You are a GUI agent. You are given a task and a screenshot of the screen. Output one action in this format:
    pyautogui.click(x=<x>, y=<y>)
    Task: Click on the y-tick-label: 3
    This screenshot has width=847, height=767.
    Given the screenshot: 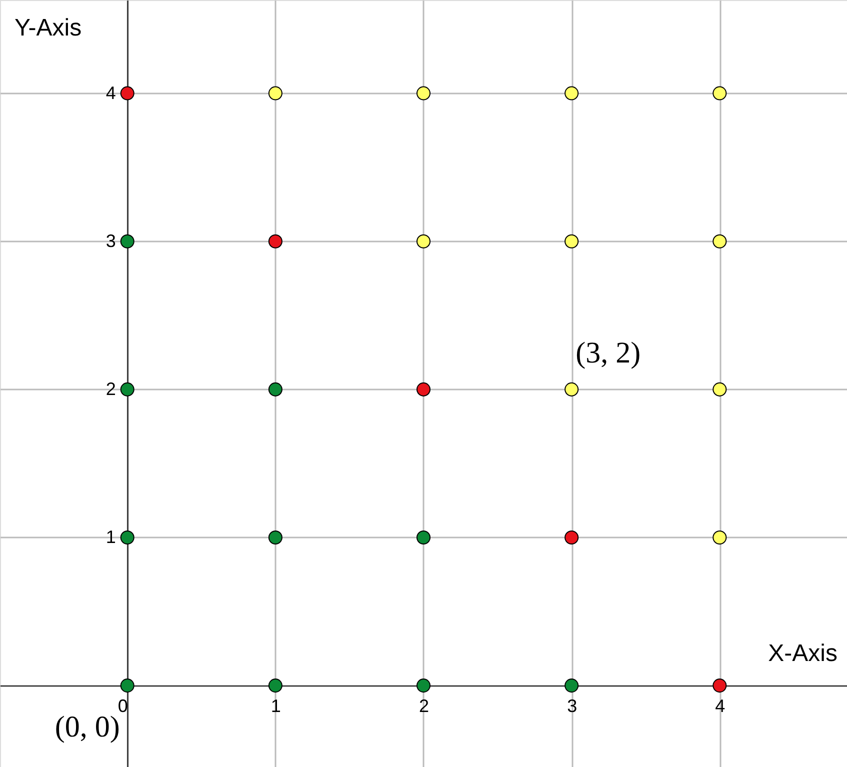 What is the action you would take?
    pyautogui.click(x=111, y=240)
    